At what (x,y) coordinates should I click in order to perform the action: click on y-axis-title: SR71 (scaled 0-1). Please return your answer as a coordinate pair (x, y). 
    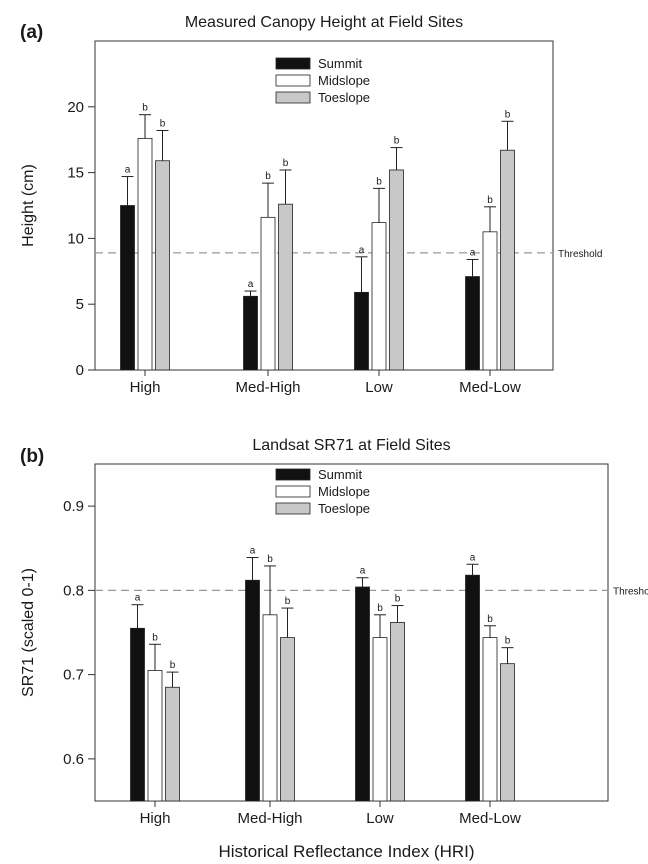
    Looking at the image, I should click on (28, 632).